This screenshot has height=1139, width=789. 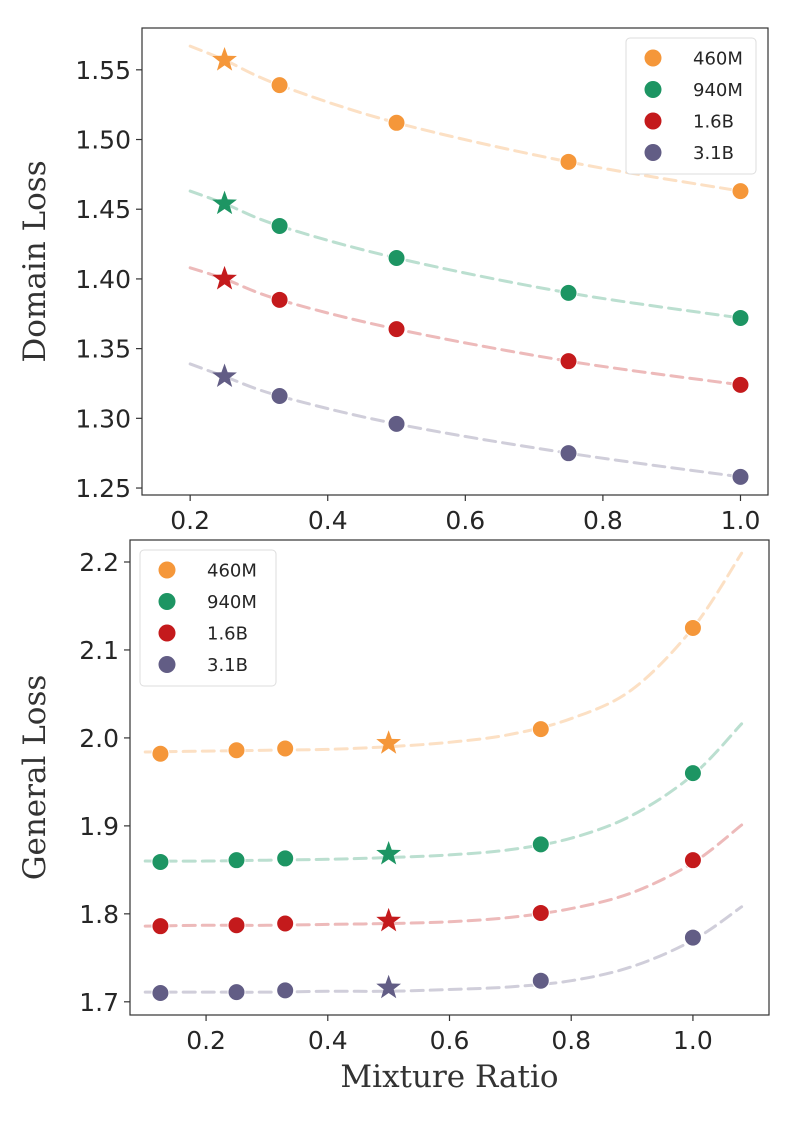 What do you see at coordinates (103, 140) in the screenshot?
I see `y-tick-label: 1.50` at bounding box center [103, 140].